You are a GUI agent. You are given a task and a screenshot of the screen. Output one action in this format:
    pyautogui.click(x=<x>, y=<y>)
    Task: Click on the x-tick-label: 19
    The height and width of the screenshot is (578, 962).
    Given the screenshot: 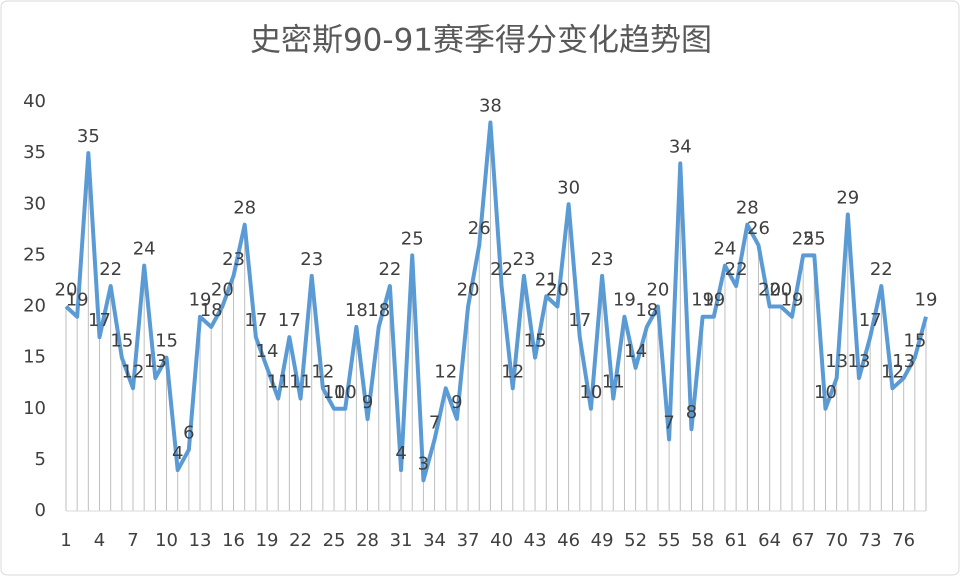 What is the action you would take?
    pyautogui.click(x=267, y=540)
    